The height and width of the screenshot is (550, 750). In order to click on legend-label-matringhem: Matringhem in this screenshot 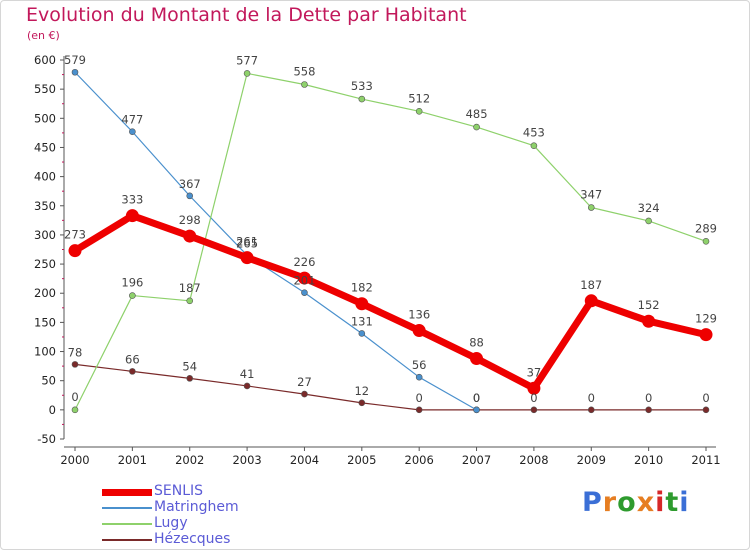, I will do `click(196, 507)`.